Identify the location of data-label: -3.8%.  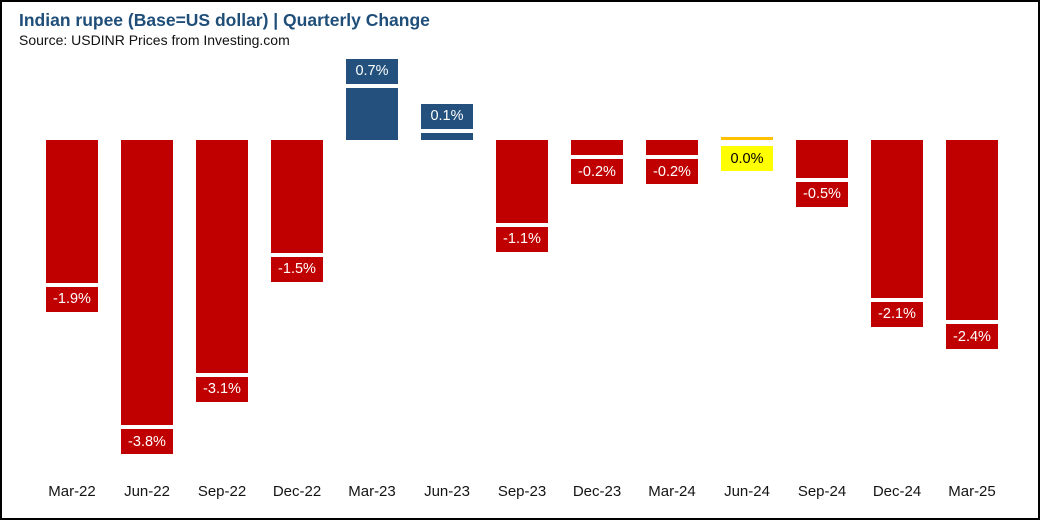
(147, 441).